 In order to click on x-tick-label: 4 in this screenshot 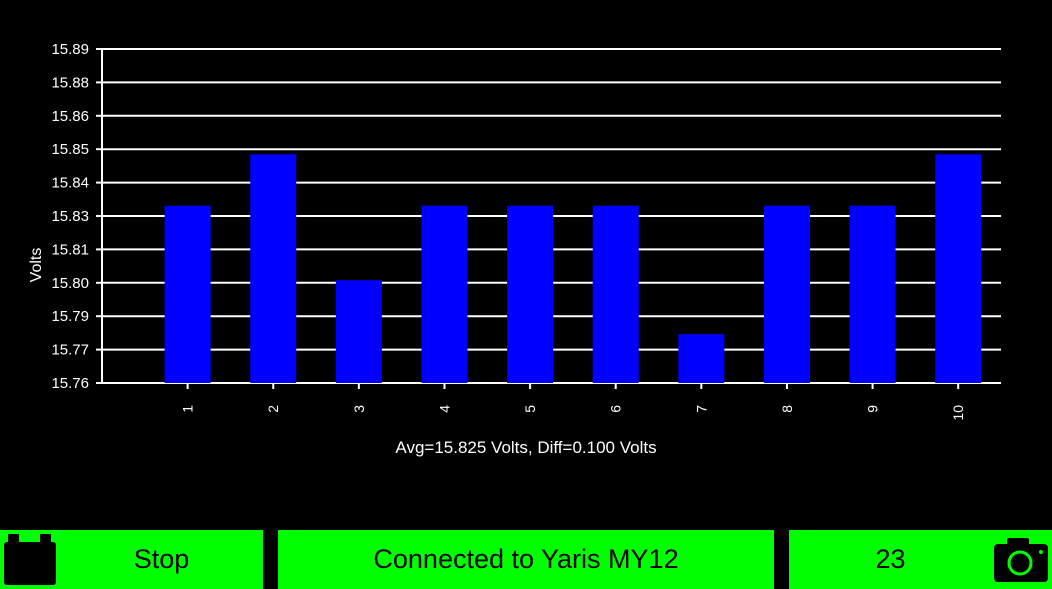, I will do `click(444, 409)`.